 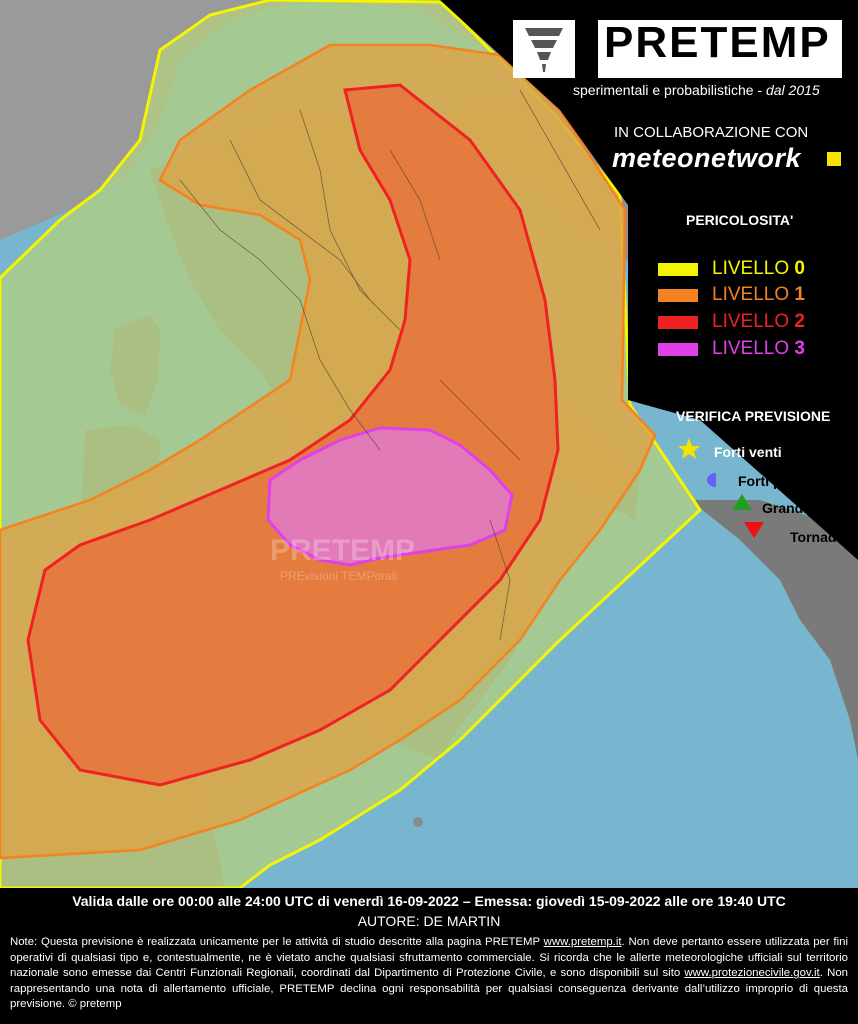 What do you see at coordinates (707, 158) in the screenshot?
I see `partner-logo: meteonetwork` at bounding box center [707, 158].